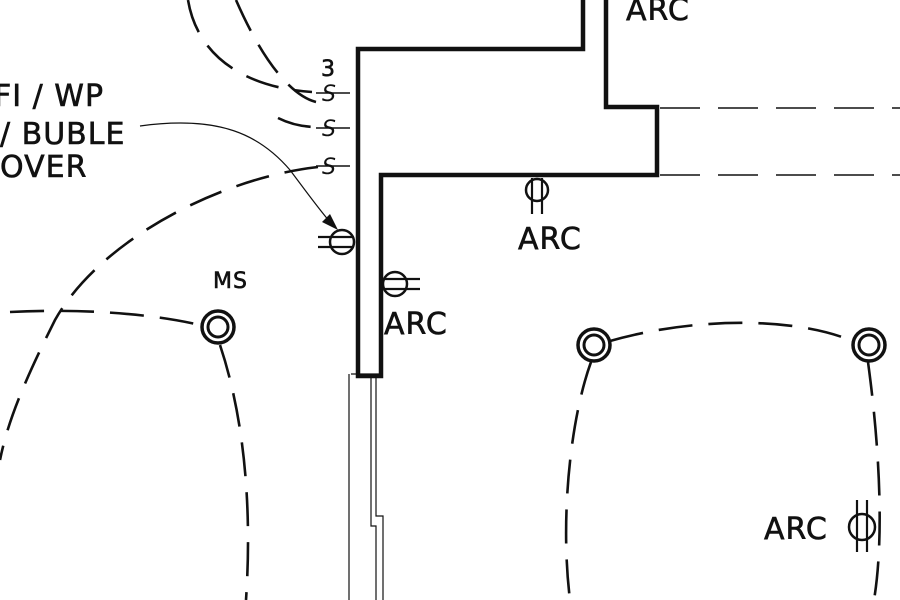 This screenshot has height=600, width=900. What do you see at coordinates (230, 281) in the screenshot?
I see `label-ms: MS` at bounding box center [230, 281].